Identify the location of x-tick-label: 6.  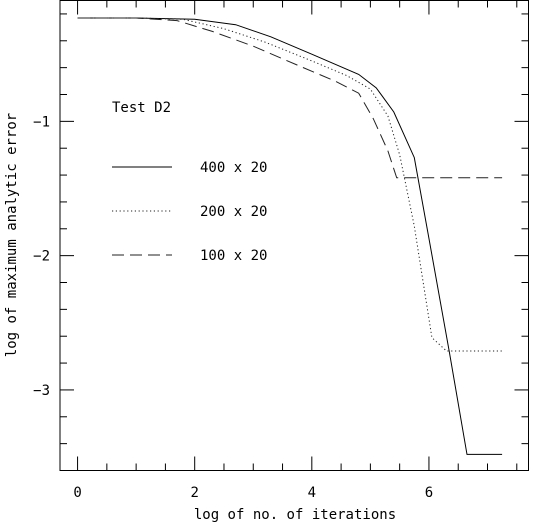
(429, 493).